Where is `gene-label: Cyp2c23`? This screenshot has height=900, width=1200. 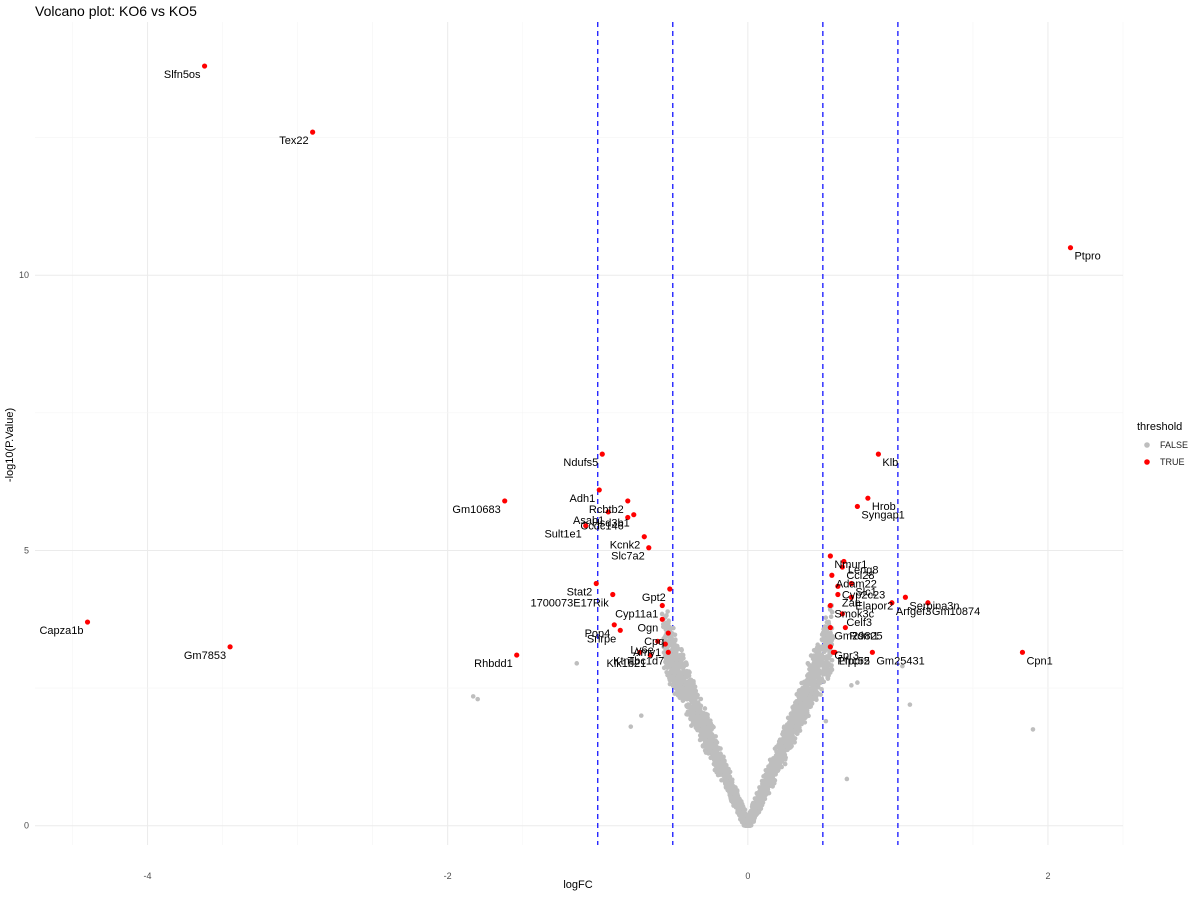 gene-label: Cyp2c23 is located at coordinates (863, 595).